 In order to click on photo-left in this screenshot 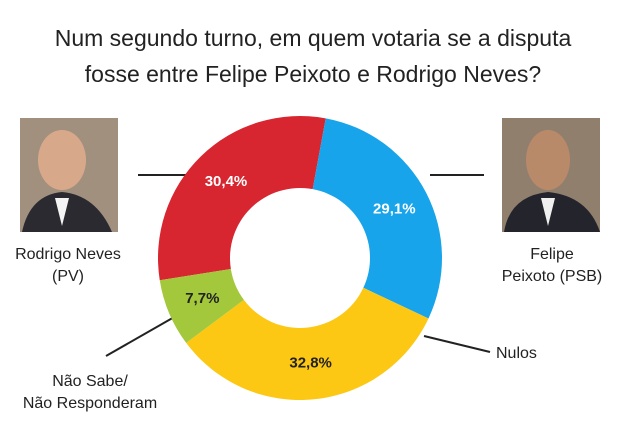, I will do `click(69, 175)`.